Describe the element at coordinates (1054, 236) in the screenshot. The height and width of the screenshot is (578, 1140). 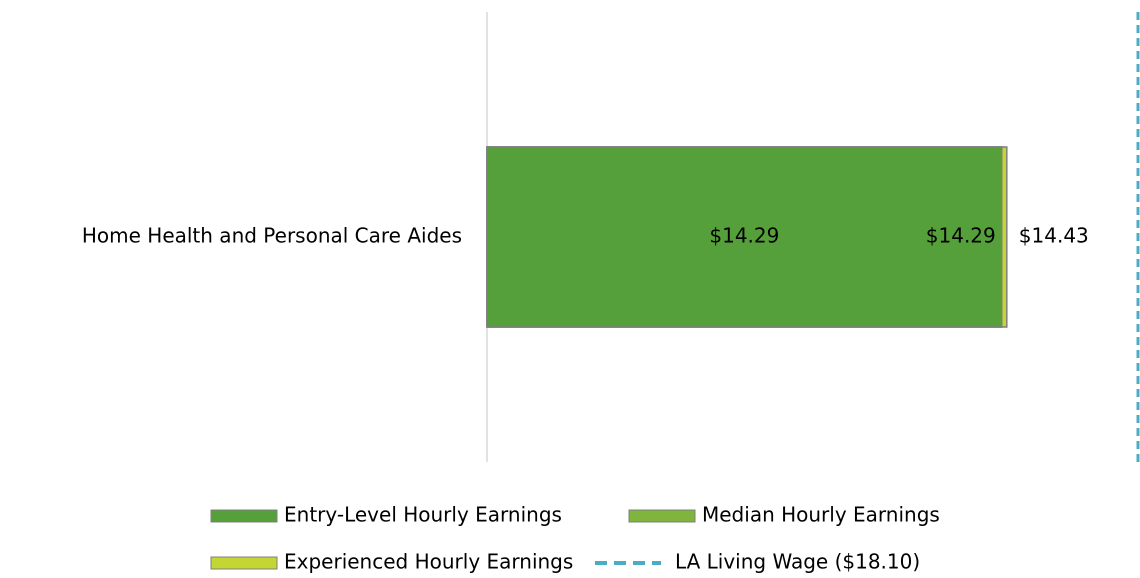
I see `data-label: $14.43` at that location.